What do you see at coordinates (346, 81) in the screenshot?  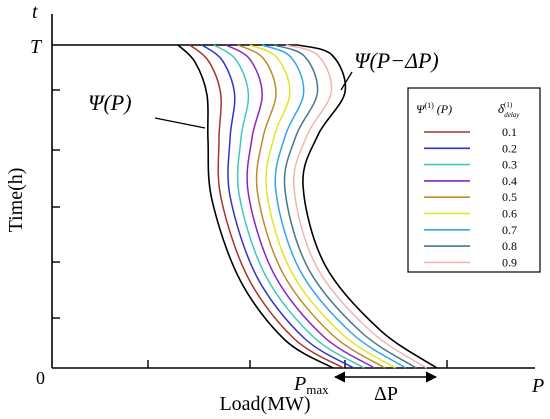 I see `outer-leader` at bounding box center [346, 81].